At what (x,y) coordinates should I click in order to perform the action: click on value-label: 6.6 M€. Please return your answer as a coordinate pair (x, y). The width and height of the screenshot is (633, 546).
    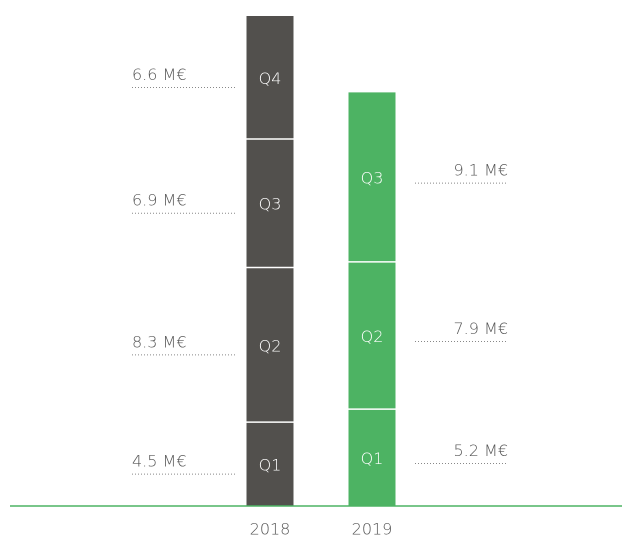
    Looking at the image, I should click on (159, 74).